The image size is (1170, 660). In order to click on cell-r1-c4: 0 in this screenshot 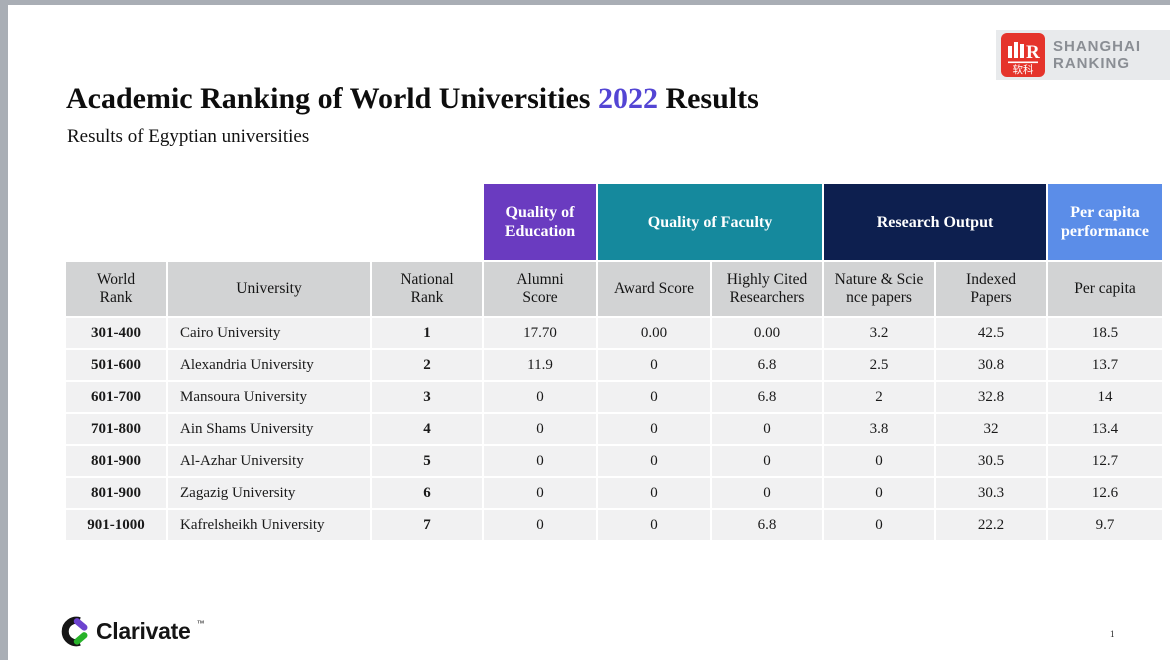, I will do `click(654, 365)`.